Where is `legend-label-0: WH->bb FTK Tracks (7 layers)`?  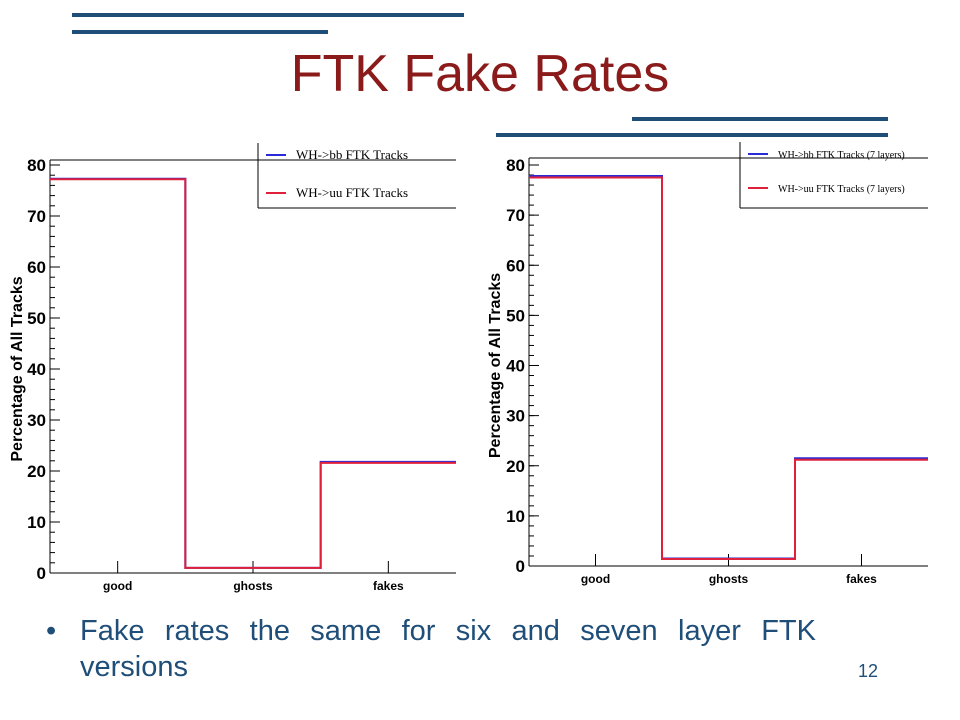
legend-label-0: WH->bb FTK Tracks (7 layers) is located at coordinates (841, 155).